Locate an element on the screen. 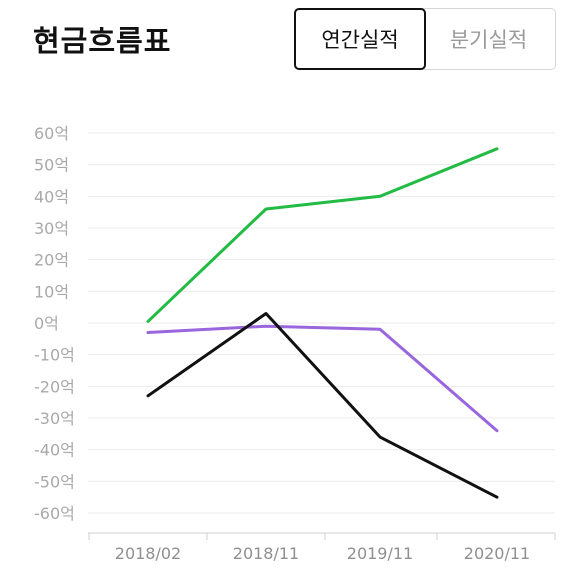  y-tick-label: -10억 is located at coordinates (54, 355).